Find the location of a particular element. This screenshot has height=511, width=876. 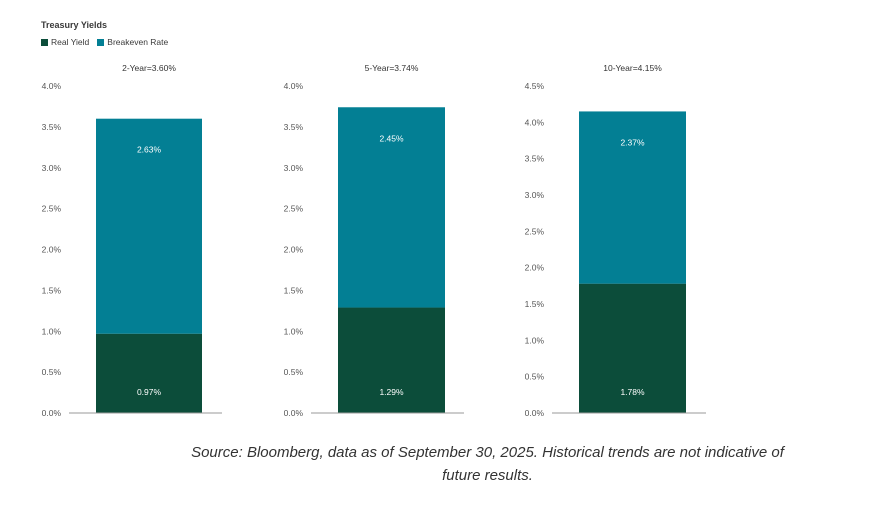

data-label-10-year-breakeven-rate: 2.37% is located at coordinates (632, 142).